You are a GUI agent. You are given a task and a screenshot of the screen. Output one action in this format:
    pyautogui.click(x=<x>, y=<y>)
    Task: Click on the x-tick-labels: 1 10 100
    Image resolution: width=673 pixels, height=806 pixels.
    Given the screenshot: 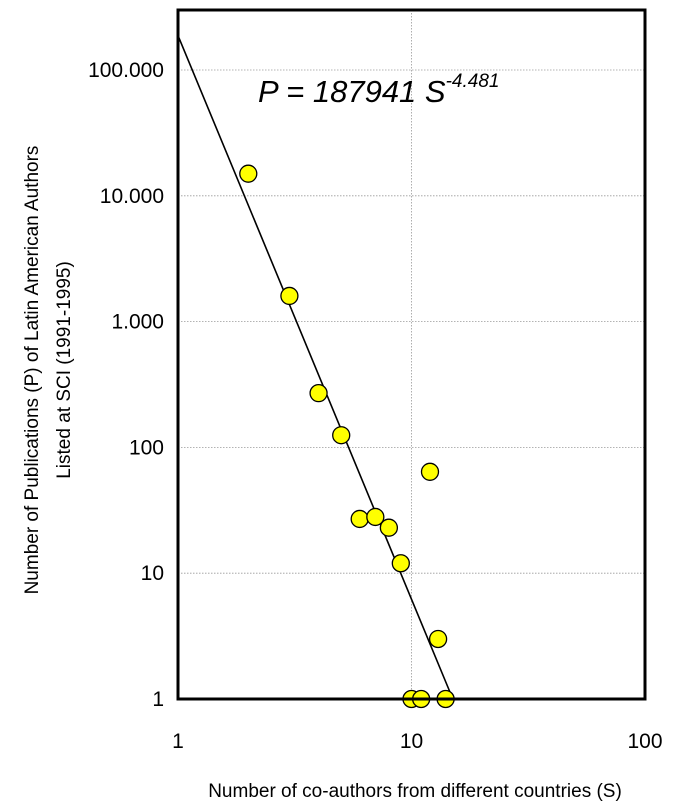 What is the action you would take?
    pyautogui.click(x=417, y=741)
    